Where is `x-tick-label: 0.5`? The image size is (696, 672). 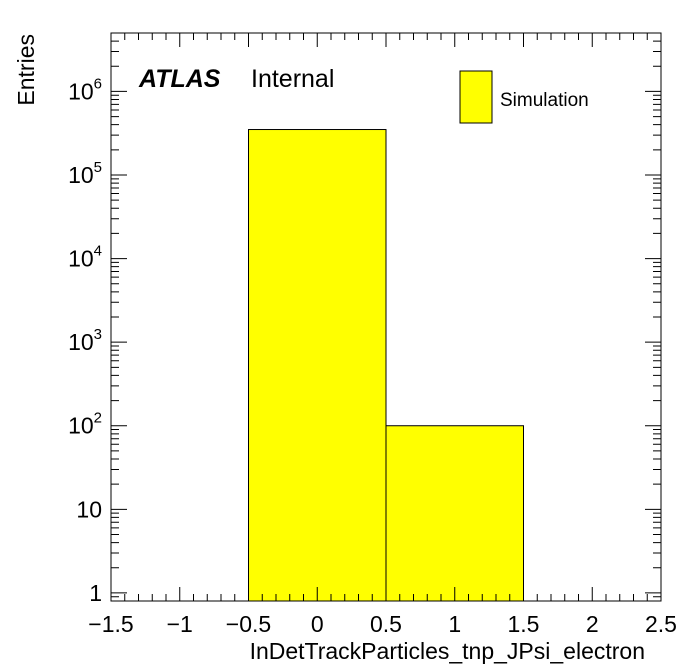
x-tick-label: 0.5 is located at coordinates (386, 624).